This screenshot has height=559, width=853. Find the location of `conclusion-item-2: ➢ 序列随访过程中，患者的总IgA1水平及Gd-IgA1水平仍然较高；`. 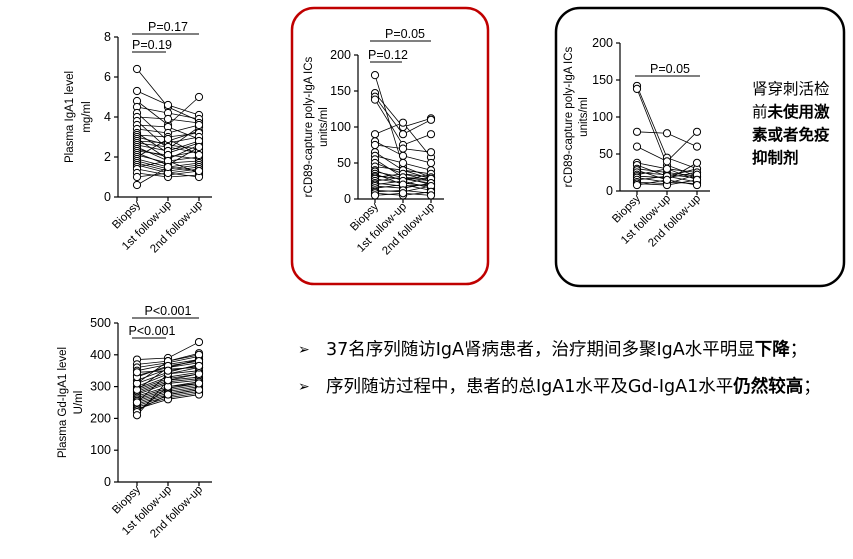

conclusion-item-2: ➢ 序列随访过程中，患者的总IgA1水平及Gd-IgA1水平仍然较高； is located at coordinates (570, 387).